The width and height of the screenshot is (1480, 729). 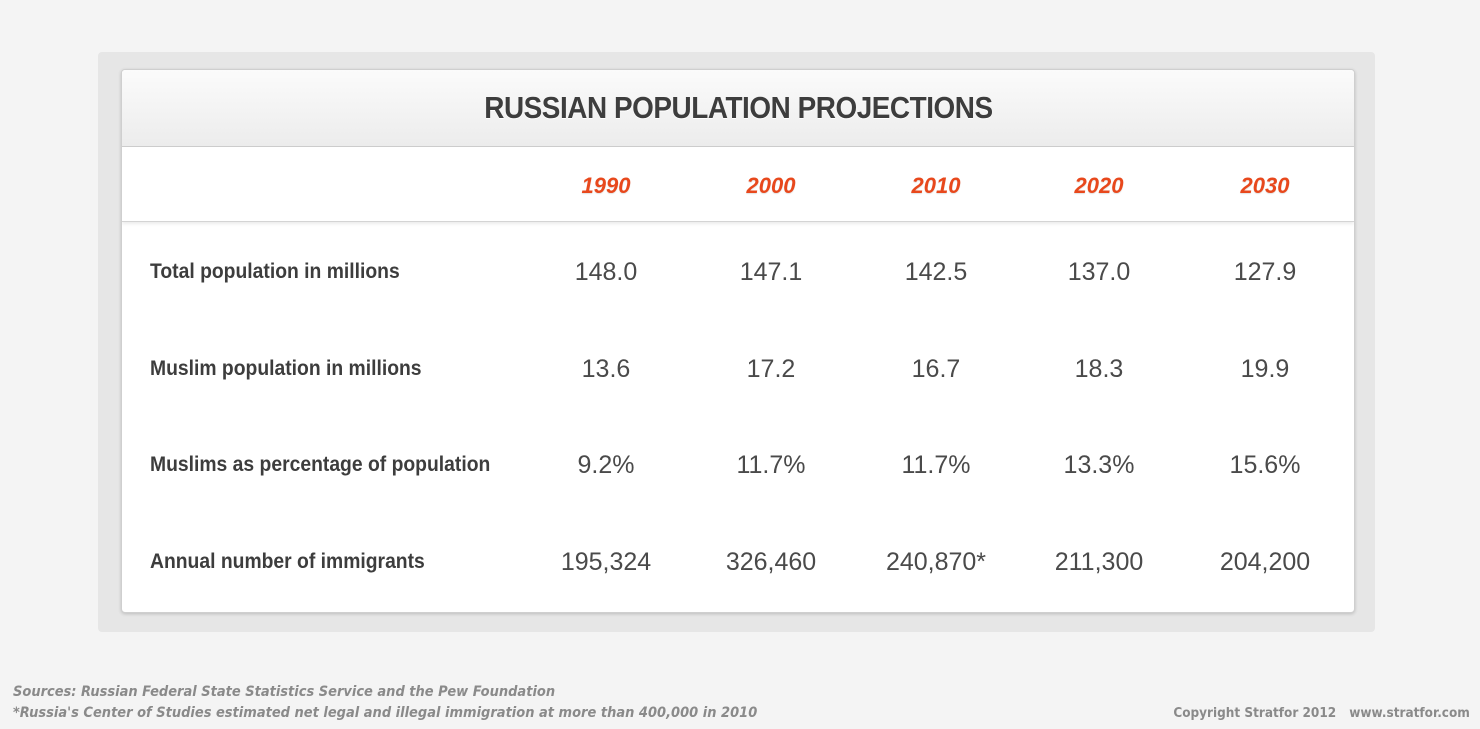 What do you see at coordinates (606, 369) in the screenshot?
I see `cell-muslim-1990: 13.6` at bounding box center [606, 369].